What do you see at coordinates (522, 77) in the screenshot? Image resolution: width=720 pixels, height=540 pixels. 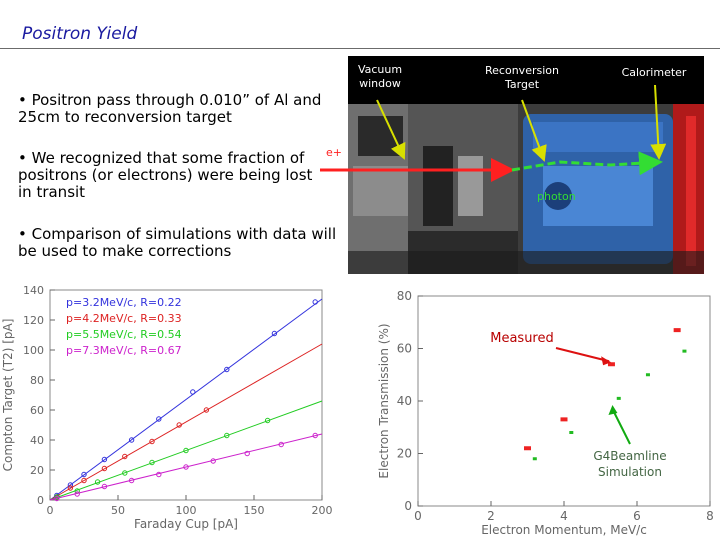 I see `reconversion-target-label: Reconversion Target` at bounding box center [522, 77].